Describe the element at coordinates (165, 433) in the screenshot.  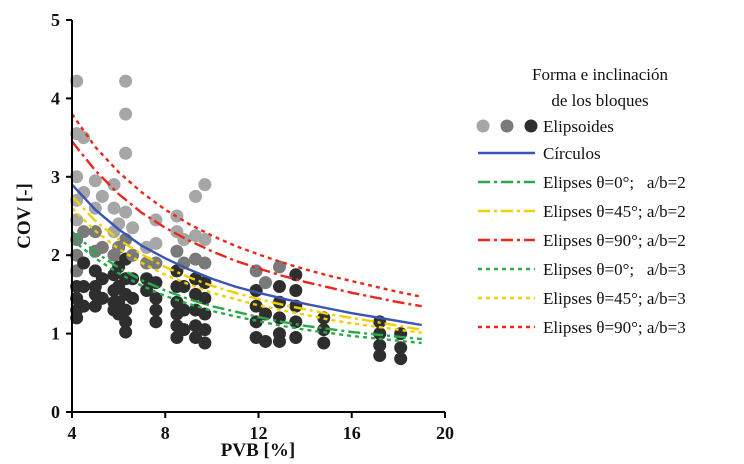
I see `x-tick-label: 8` at that location.